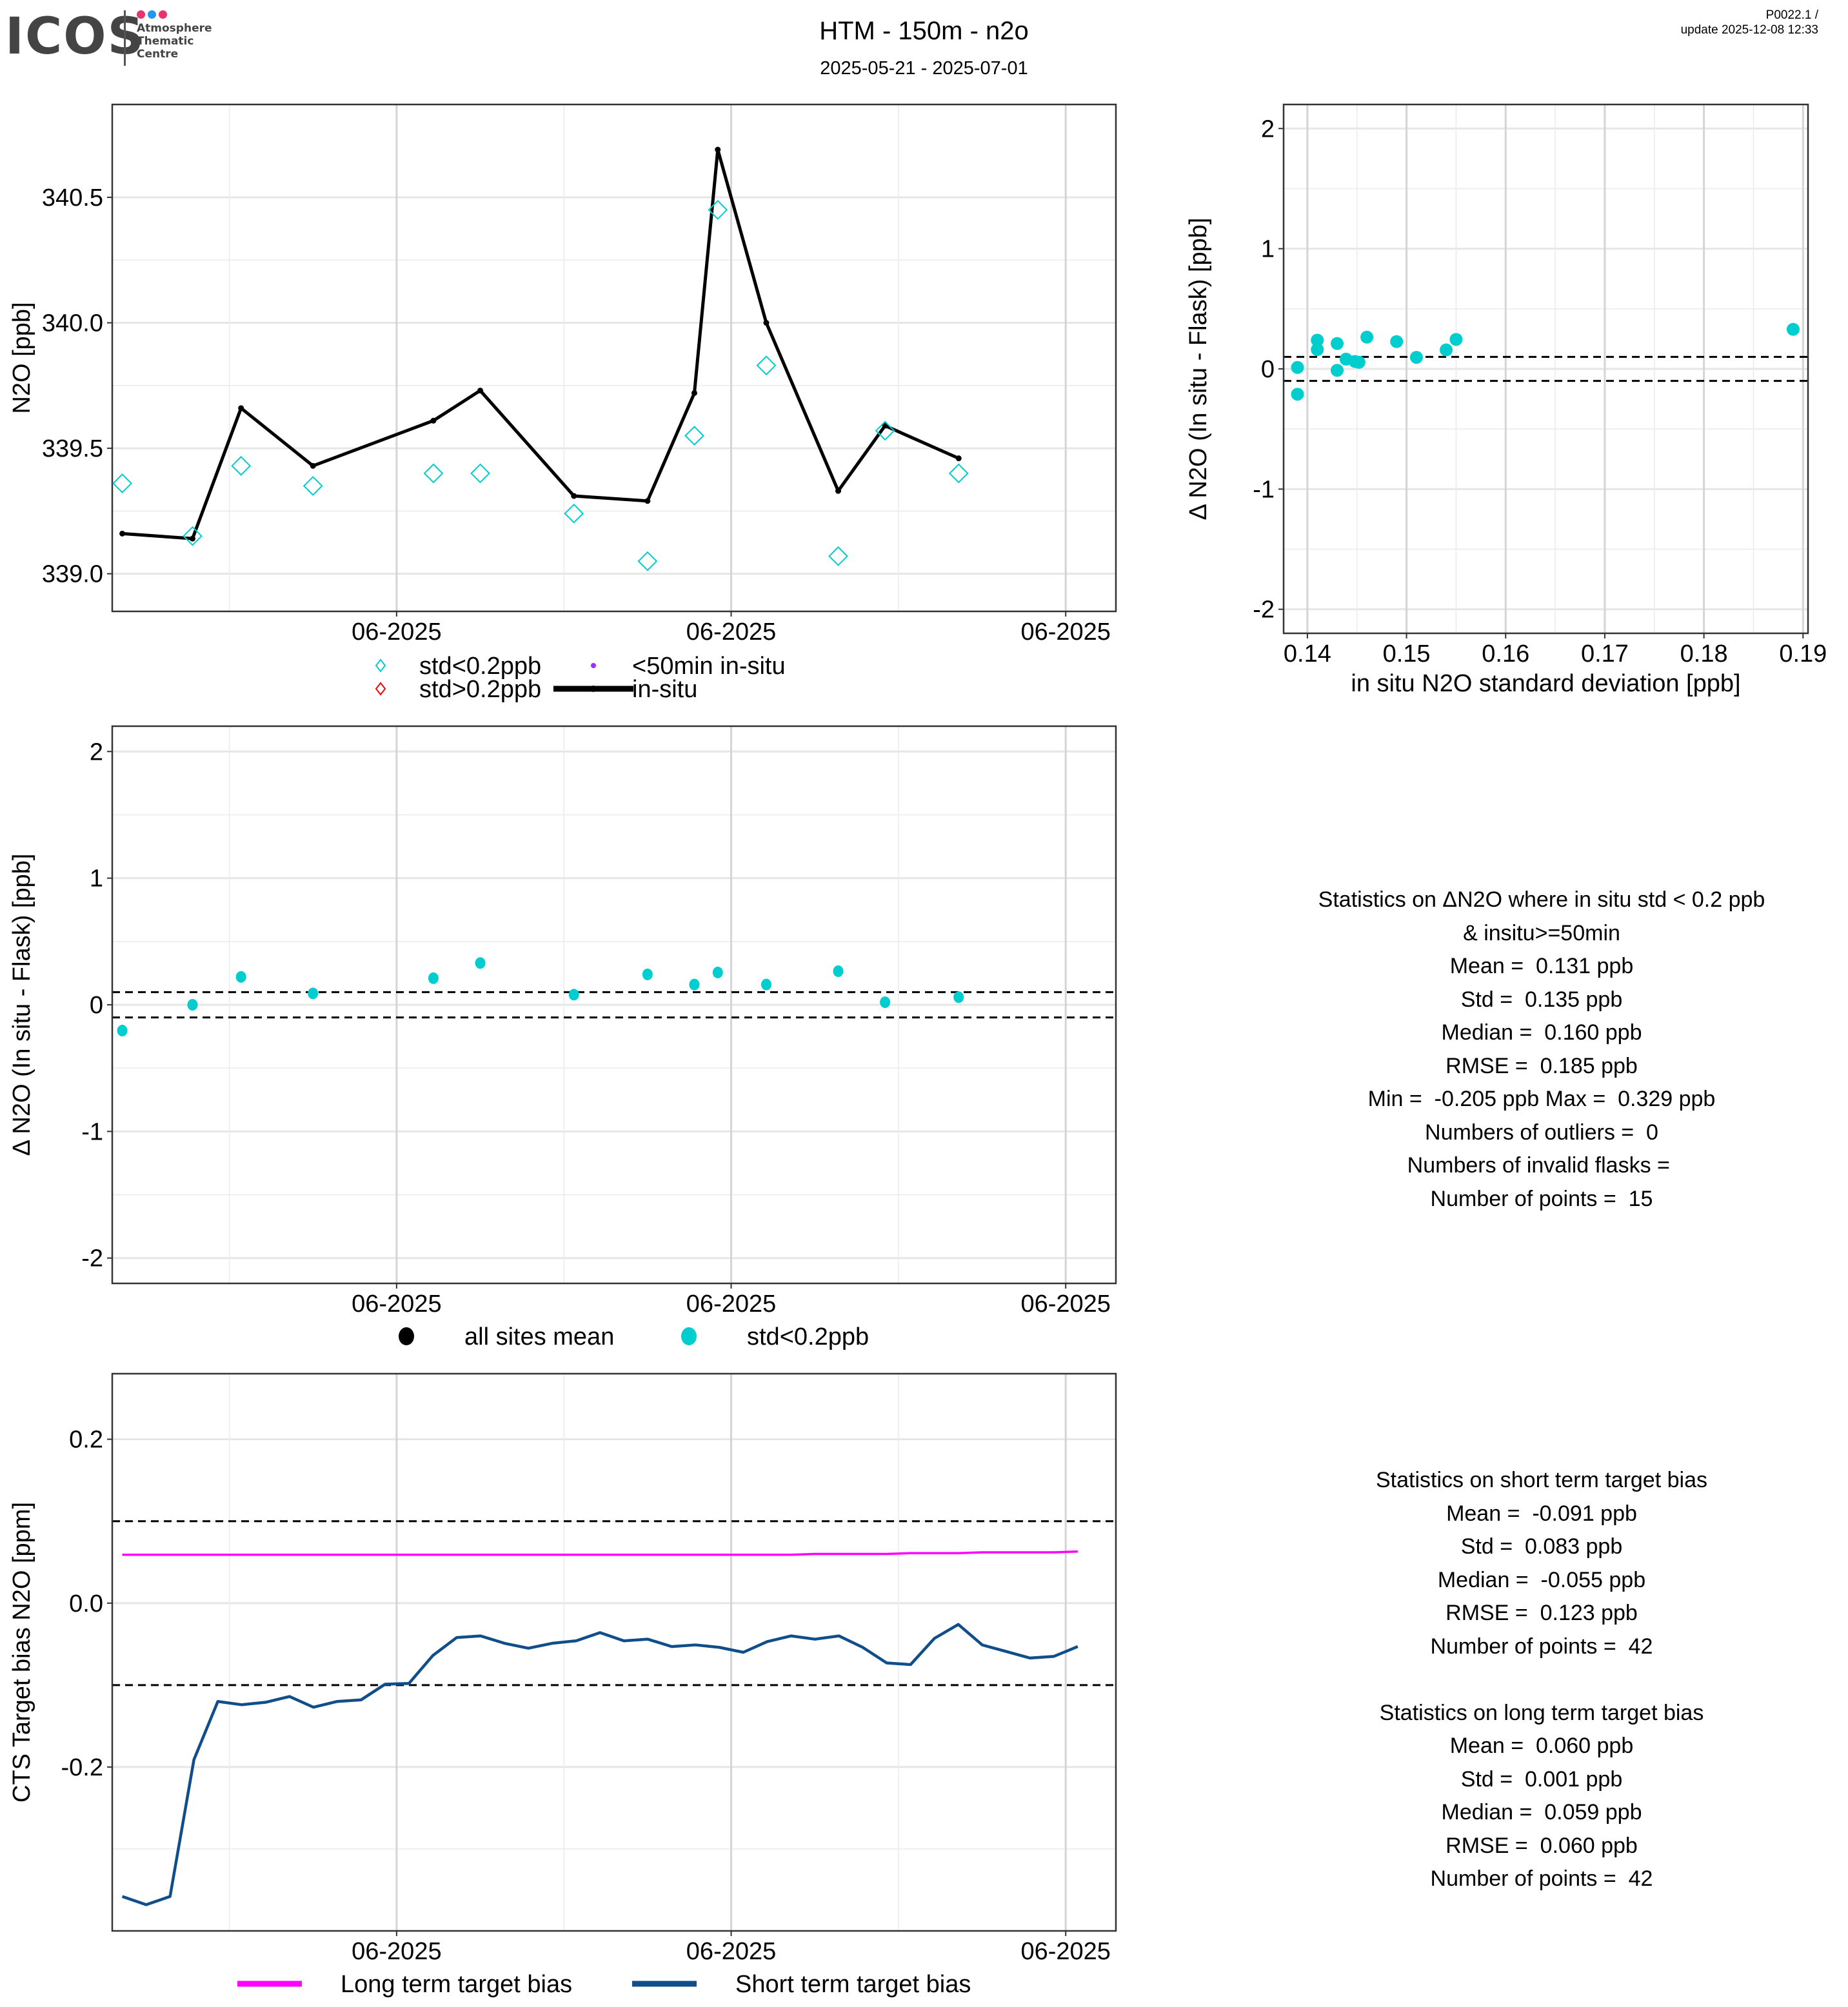  Describe the element at coordinates (634, 1336) in the screenshot. I see `legend: all sites mean std<0.2ppb` at that location.